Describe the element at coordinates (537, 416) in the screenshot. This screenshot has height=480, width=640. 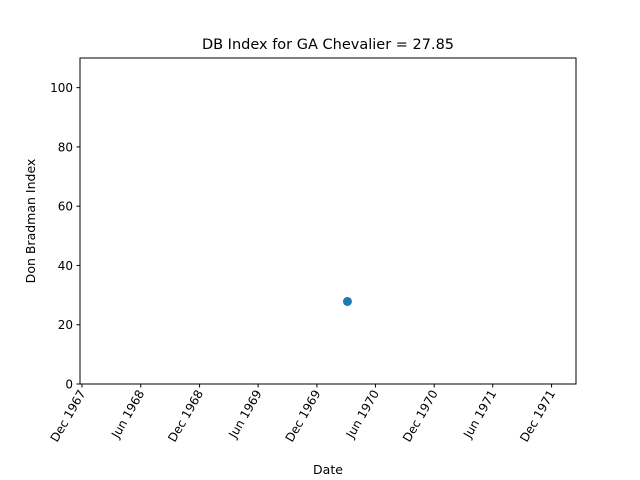
I see `x-tick-label: Dec 1971` at that location.